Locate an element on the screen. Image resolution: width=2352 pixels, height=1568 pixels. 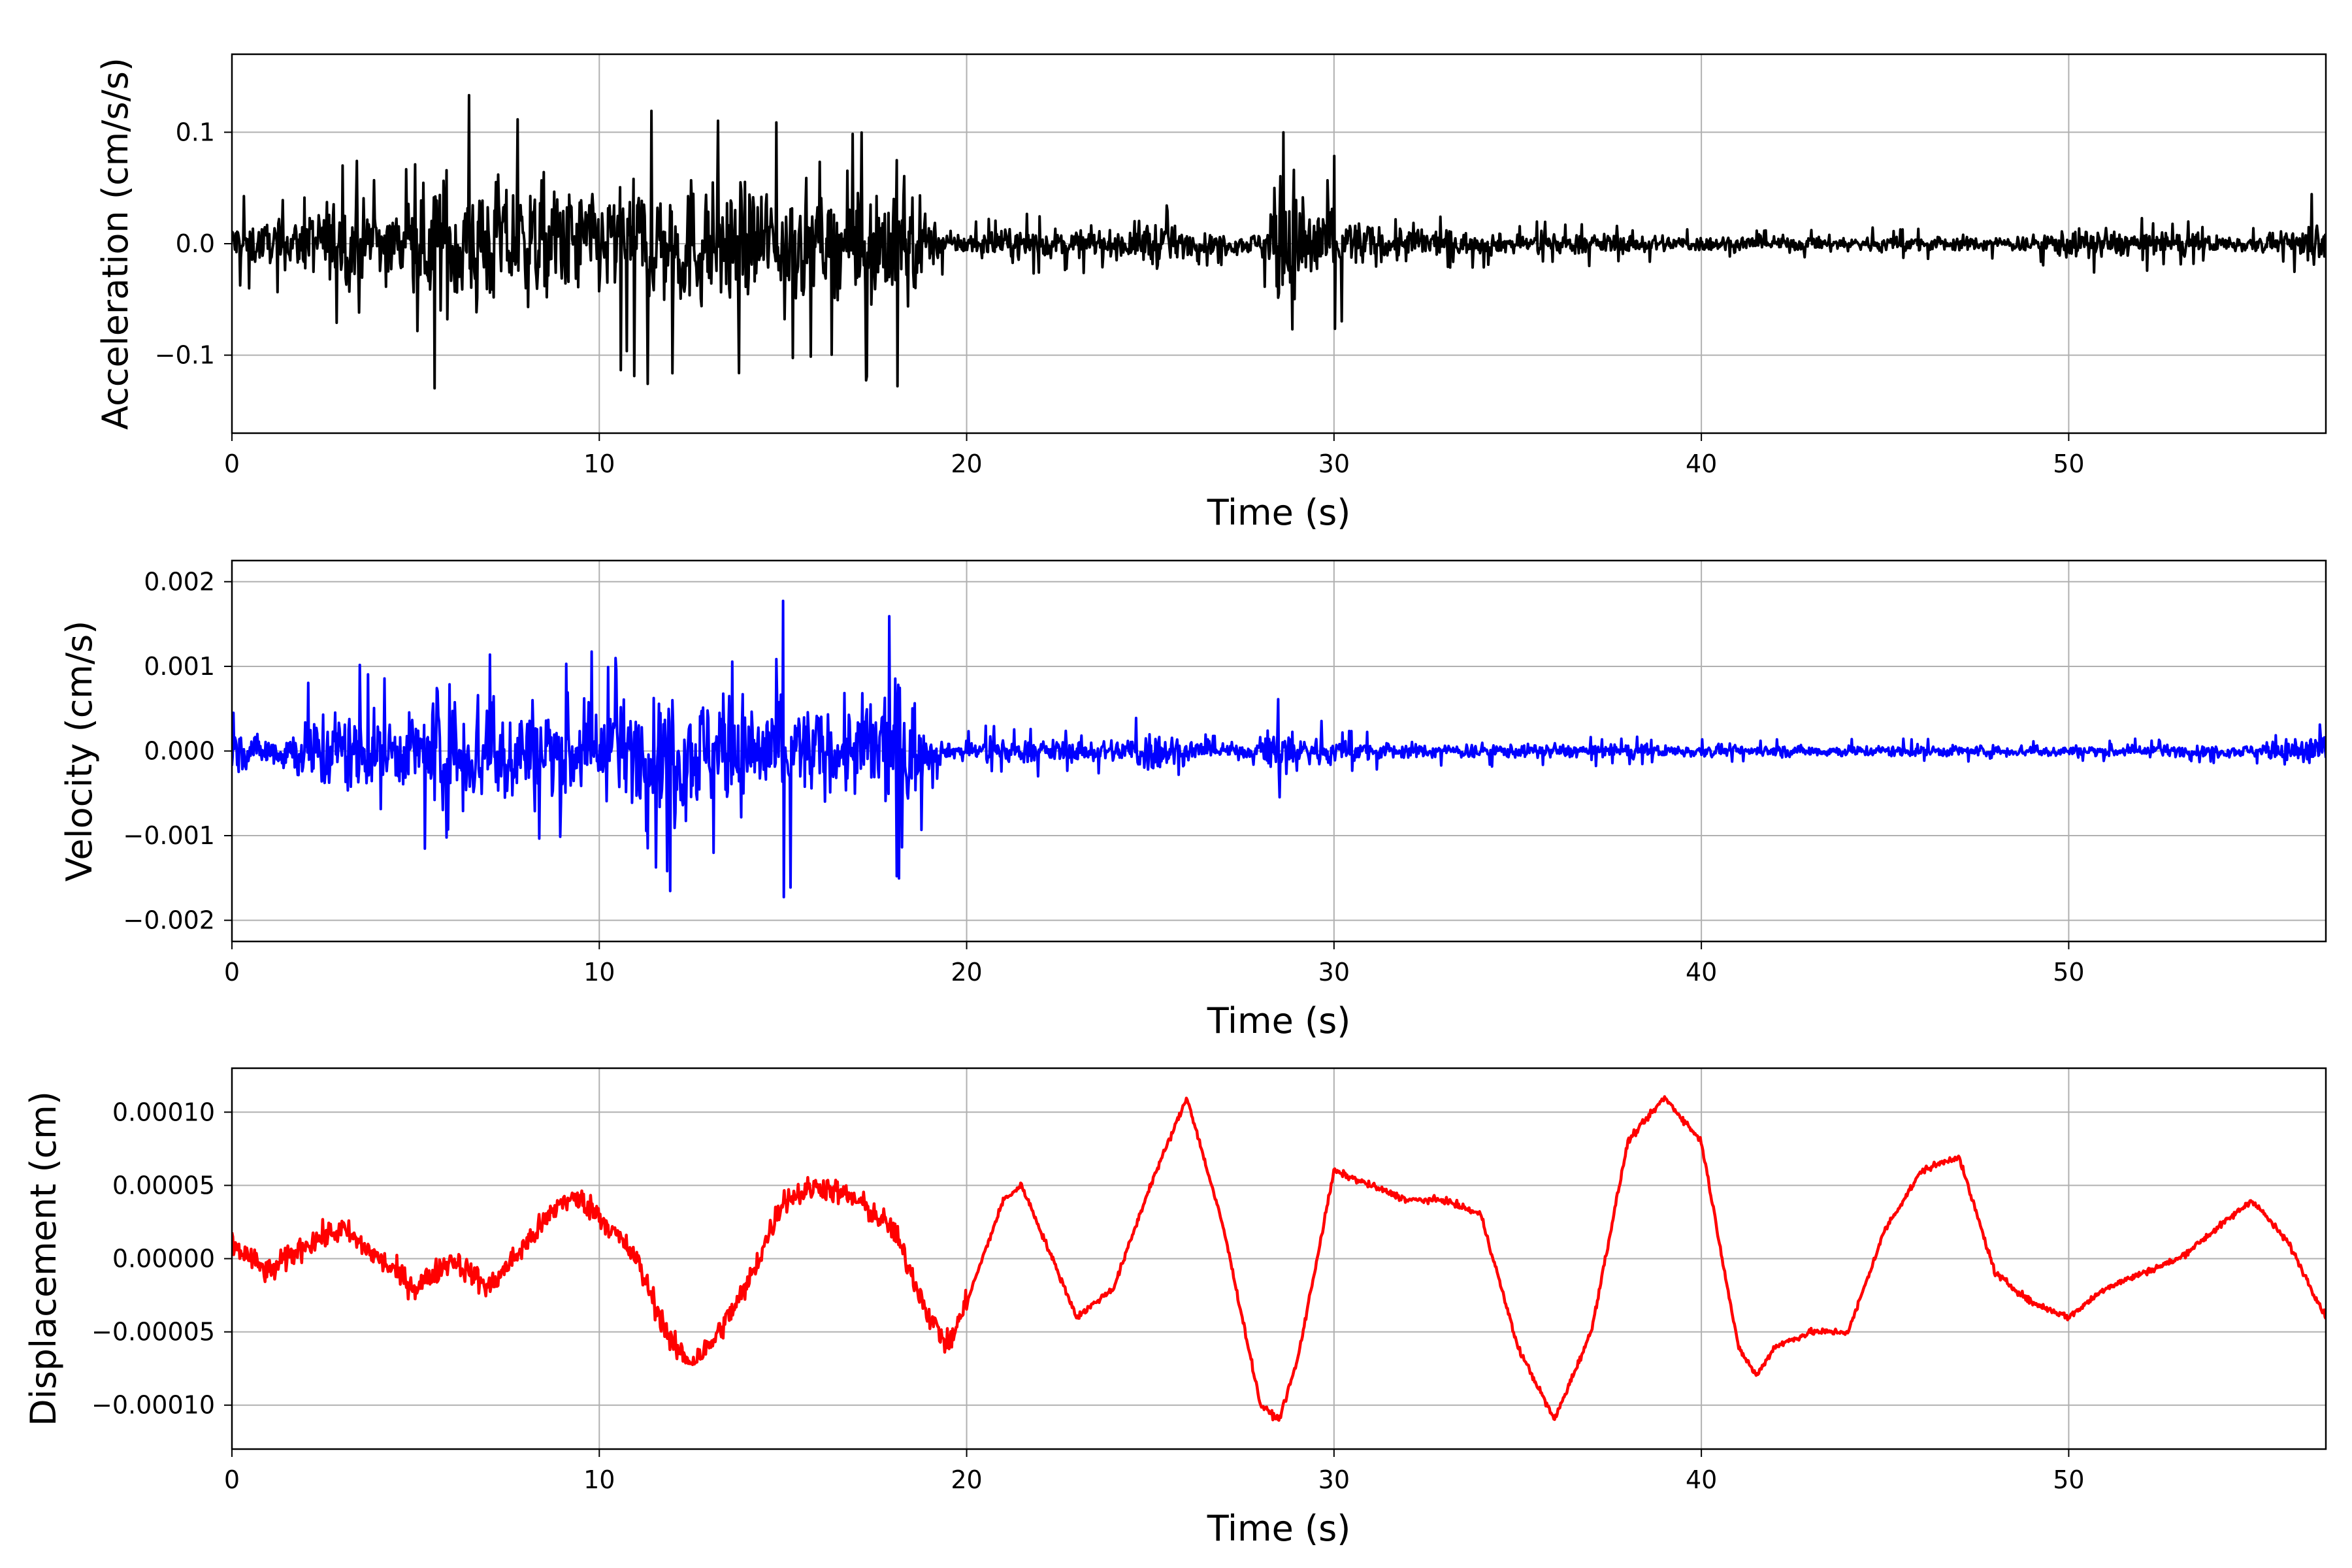
displacement-xtick-label: 50 is located at coordinates (2068, 1479).